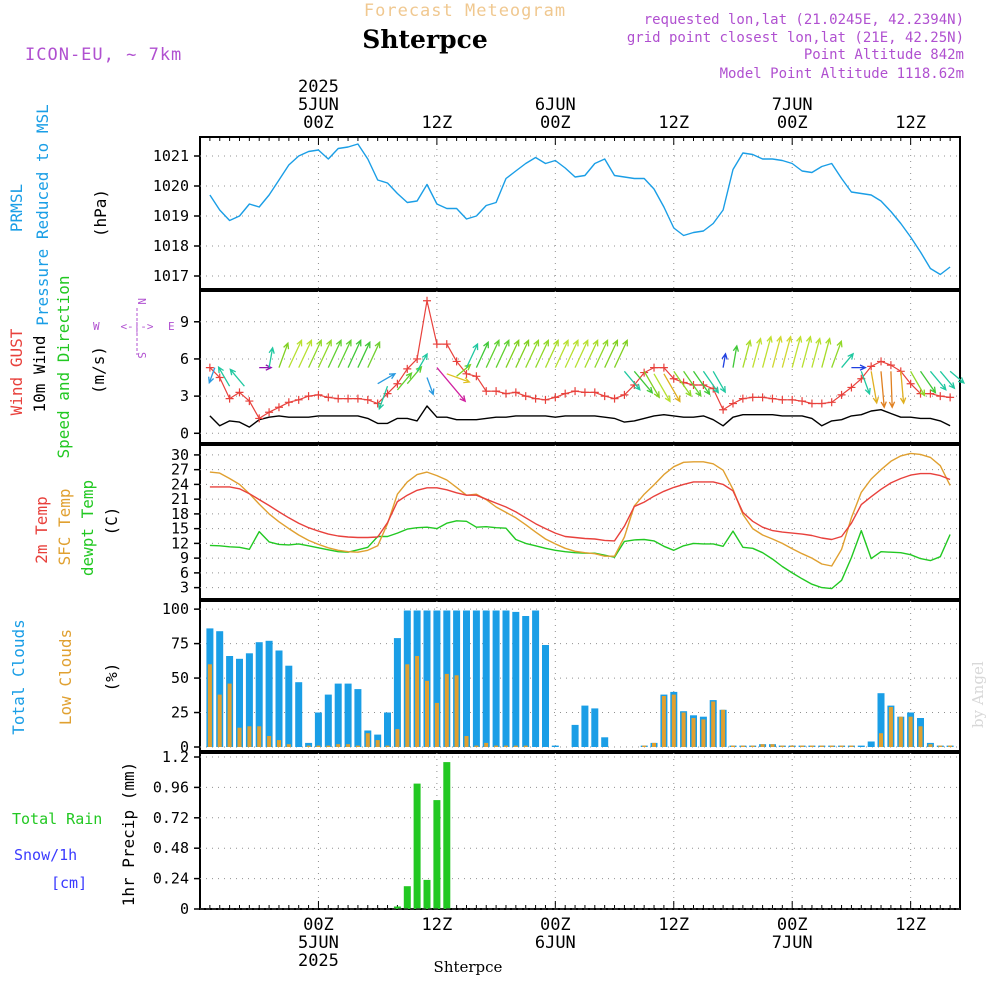  I want to click on sfc-temp-line, so click(580, 509).